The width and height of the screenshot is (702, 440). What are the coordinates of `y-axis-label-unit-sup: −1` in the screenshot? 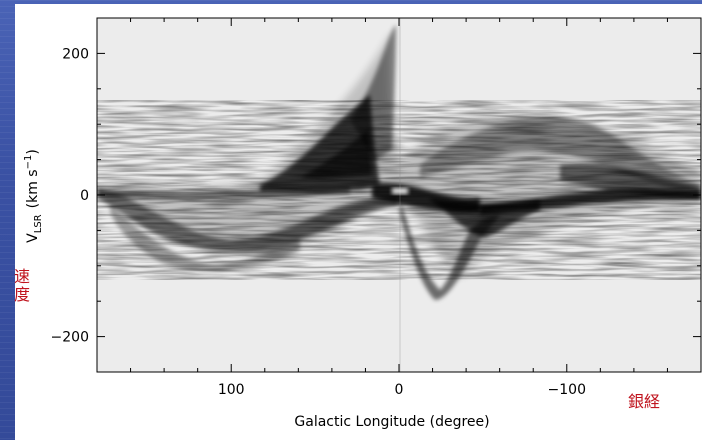 It's located at (28, 162).